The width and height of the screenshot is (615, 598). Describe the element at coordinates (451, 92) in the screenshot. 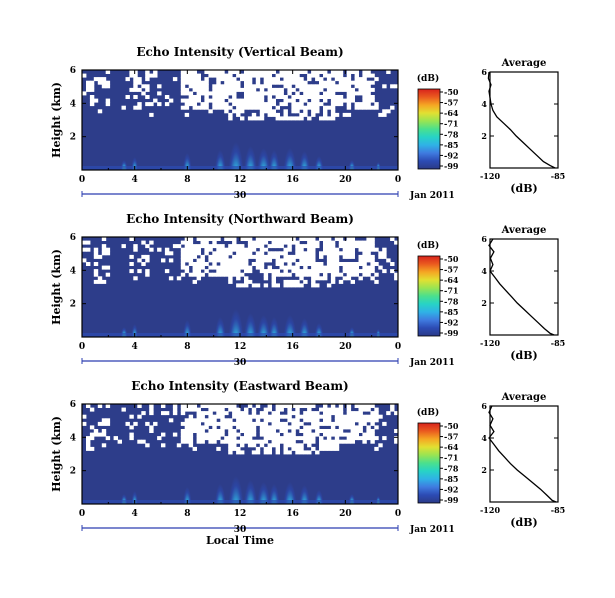

I see `colorbar-tick-label: -50` at that location.